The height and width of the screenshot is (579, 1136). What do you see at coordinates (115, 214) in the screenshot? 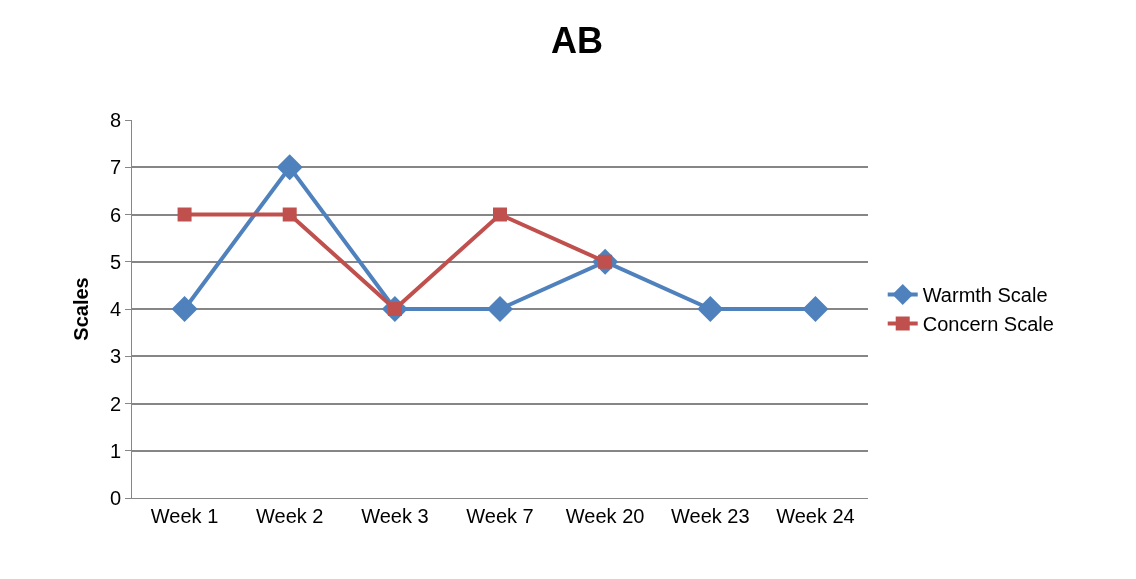
I see `y-tick-label: 6` at bounding box center [115, 214].